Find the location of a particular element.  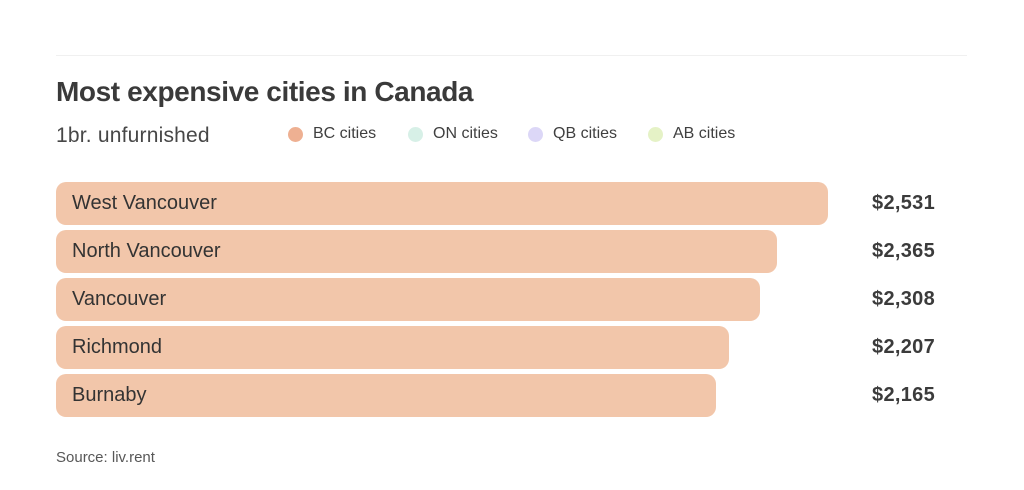

bar-row: West Vancouver $2,531 is located at coordinates (495, 203).